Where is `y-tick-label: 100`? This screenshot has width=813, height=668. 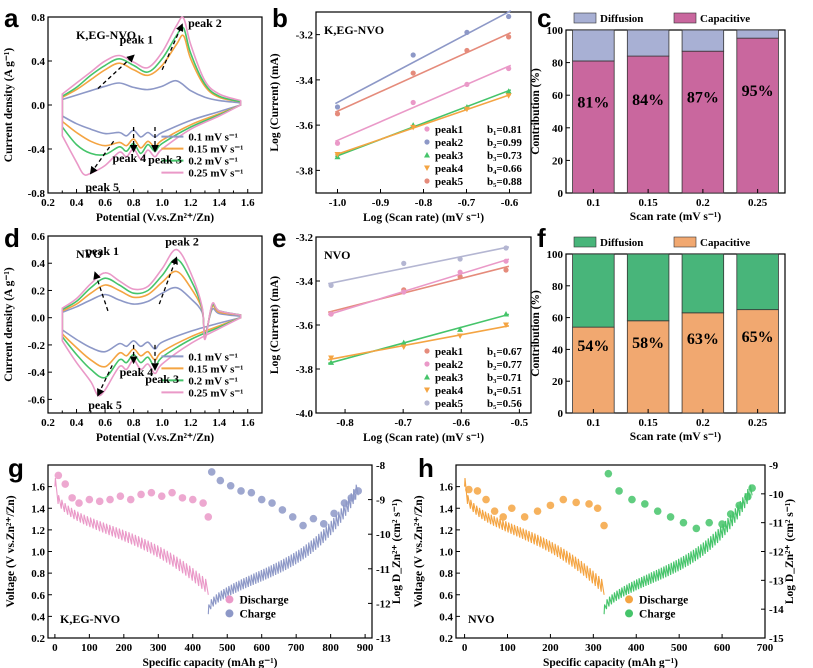
y-tick-label: 100 is located at coordinates (555, 31).